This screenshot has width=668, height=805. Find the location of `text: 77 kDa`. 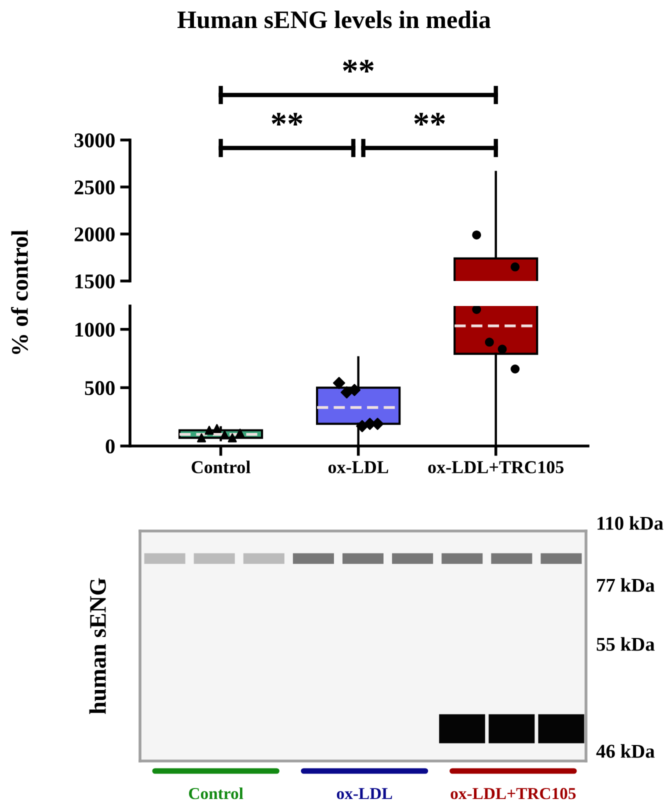

text: 77 kDa is located at coordinates (626, 585).